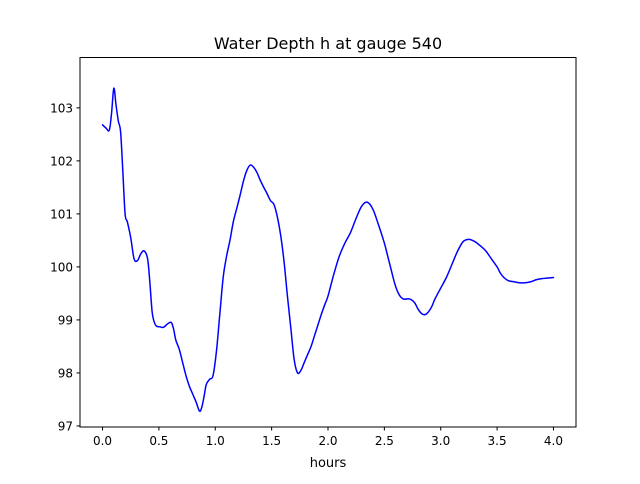 The image size is (640, 484). I want to click on chart-title: Water Depth h at gauge 540, so click(328, 43).